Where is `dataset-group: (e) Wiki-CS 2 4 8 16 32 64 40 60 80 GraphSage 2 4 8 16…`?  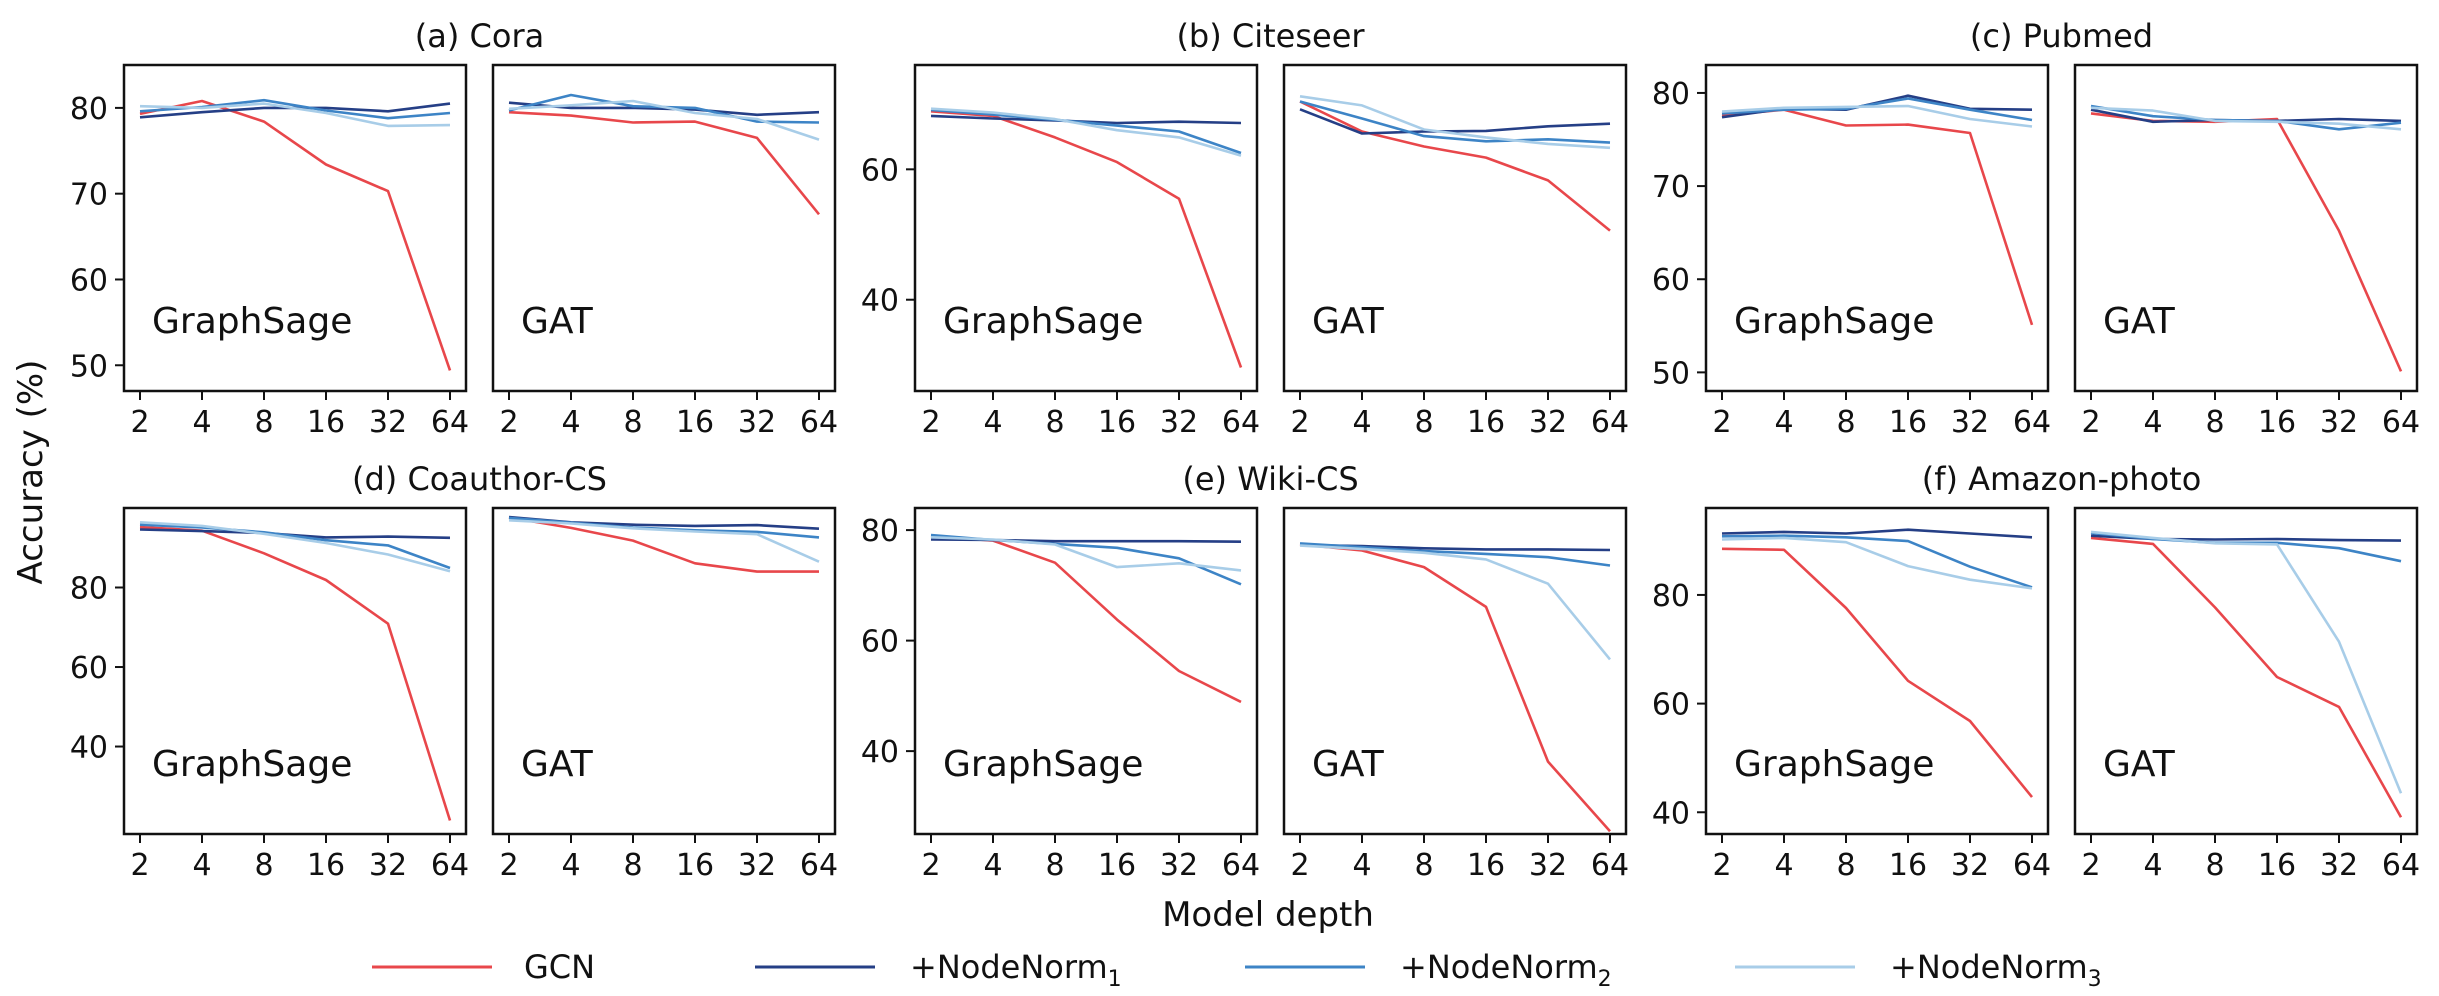
dataset-group: (e) Wiki-CS 2 4 8 16 32 64 40 60 80 GraphSage 2 4 8 16… is located at coordinates (1245, 671).